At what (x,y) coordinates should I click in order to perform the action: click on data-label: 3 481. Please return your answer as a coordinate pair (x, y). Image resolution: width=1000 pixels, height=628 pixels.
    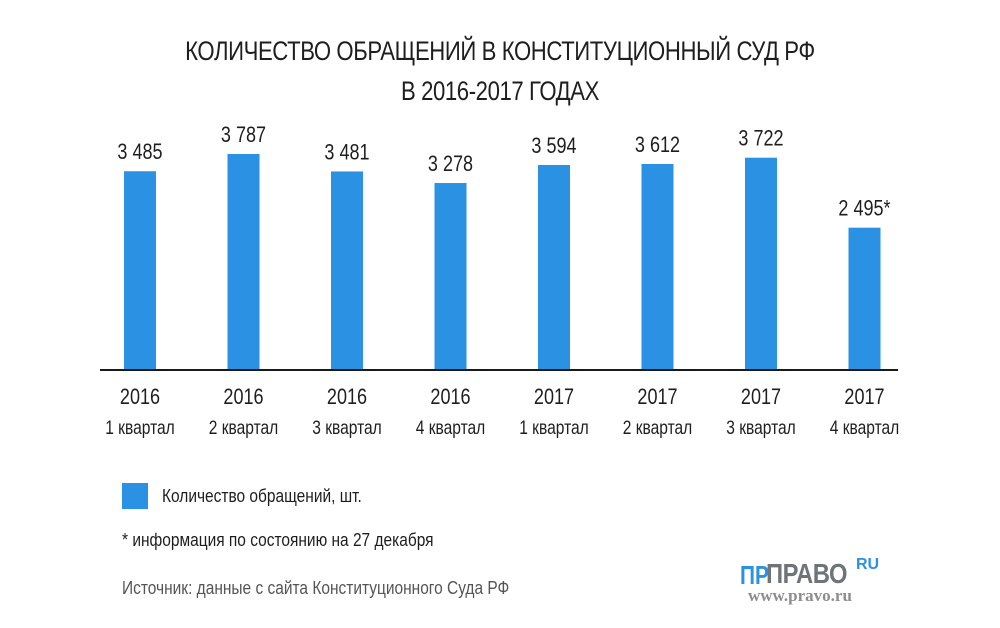
    Looking at the image, I should click on (346, 153).